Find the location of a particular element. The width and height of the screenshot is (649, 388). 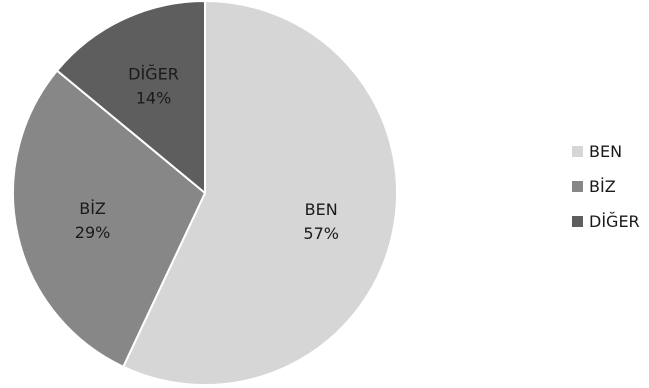

legend-item-bi̇z: BİZ is located at coordinates (594, 186).